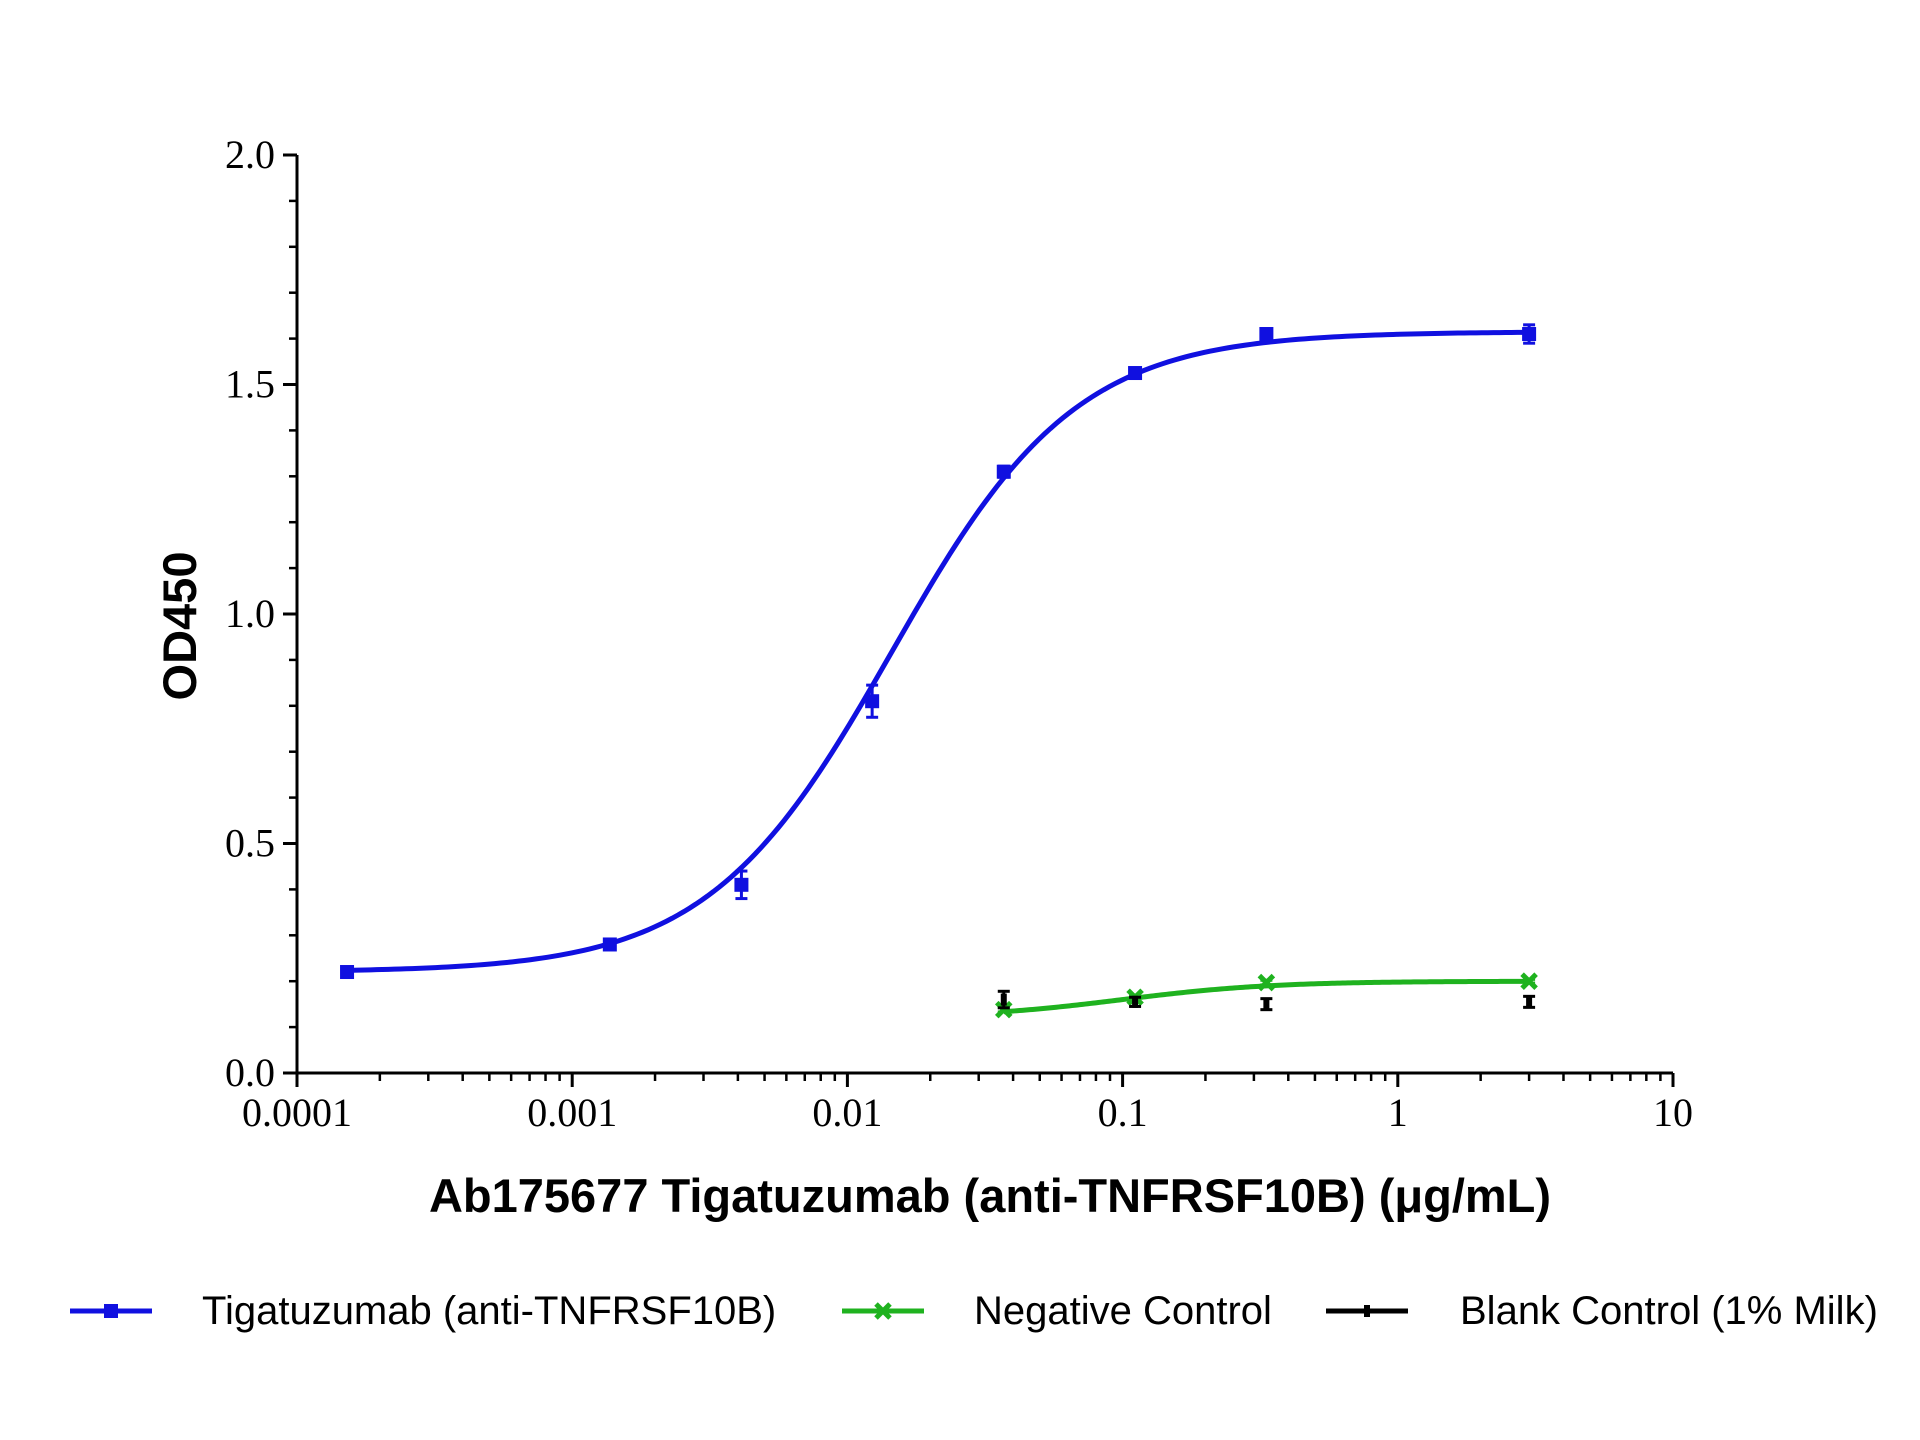 Image resolution: width=1920 pixels, height=1440 pixels. I want to click on legend-label-tigatuzumab: Tigatuzumab (anti-TNFRSF10B), so click(489, 1311).